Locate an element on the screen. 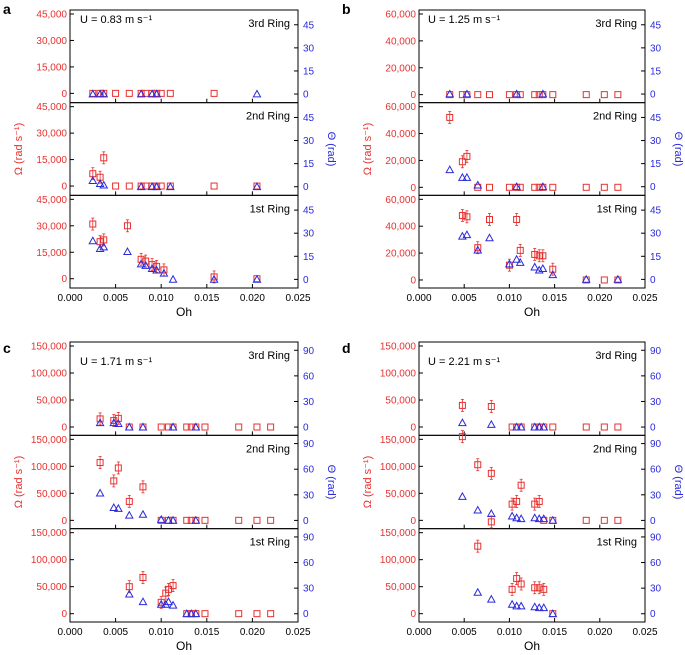  omega-tick-label: 150,000 is located at coordinates (49, 440).